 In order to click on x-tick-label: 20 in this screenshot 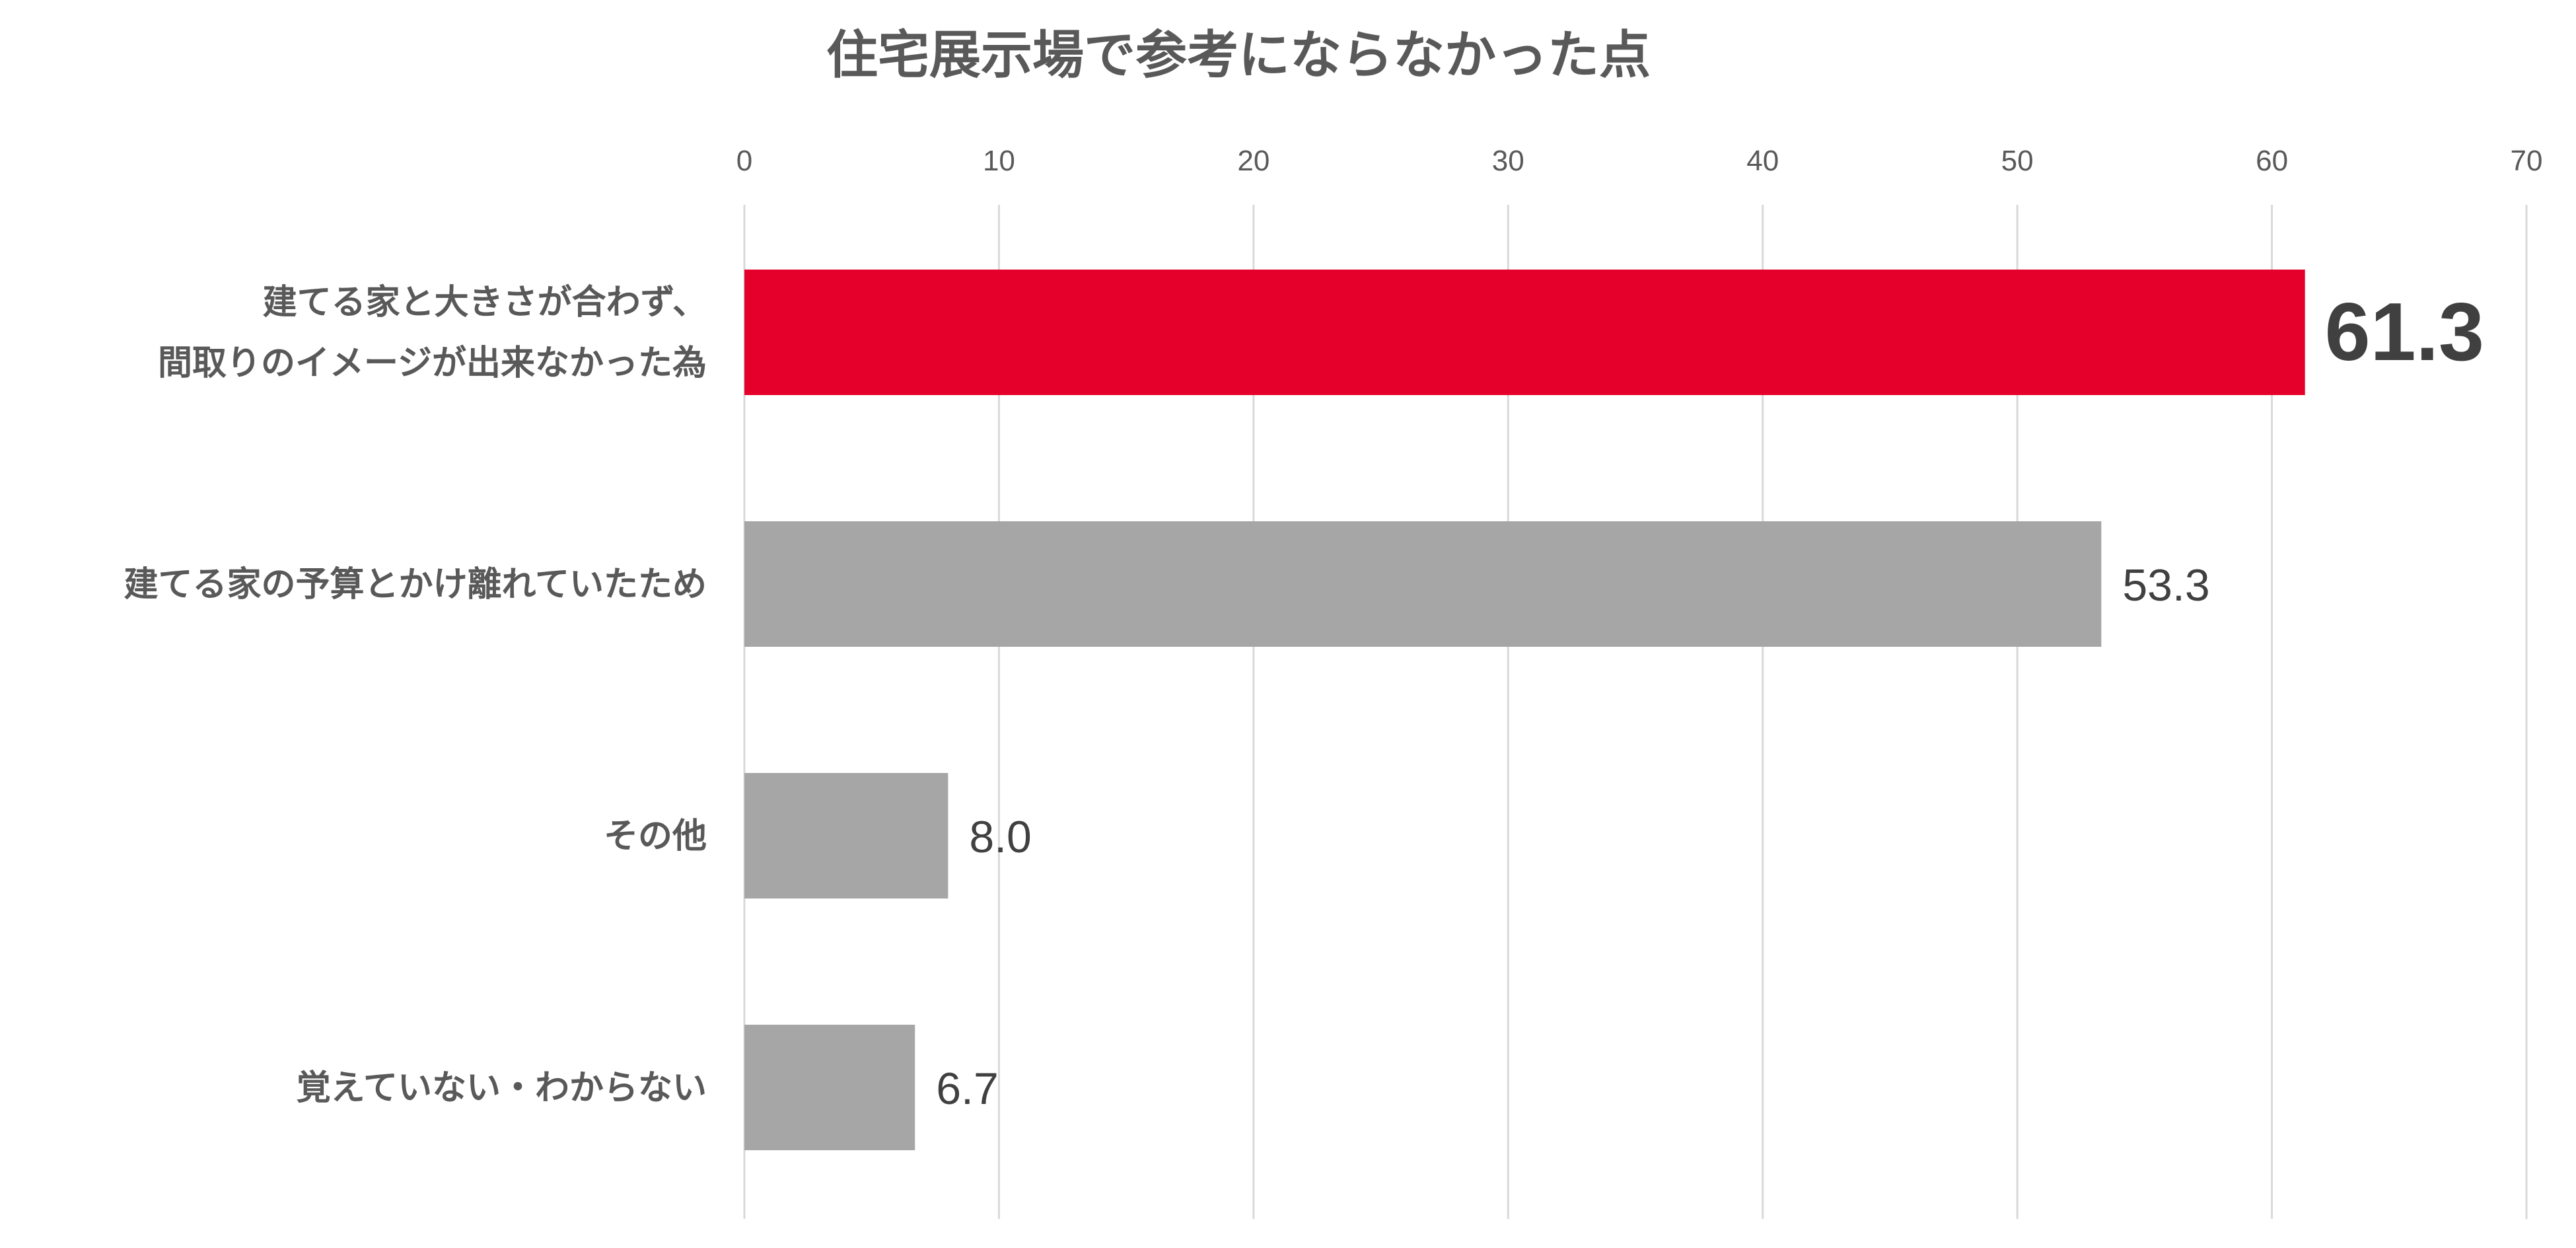, I will do `click(1253, 161)`.